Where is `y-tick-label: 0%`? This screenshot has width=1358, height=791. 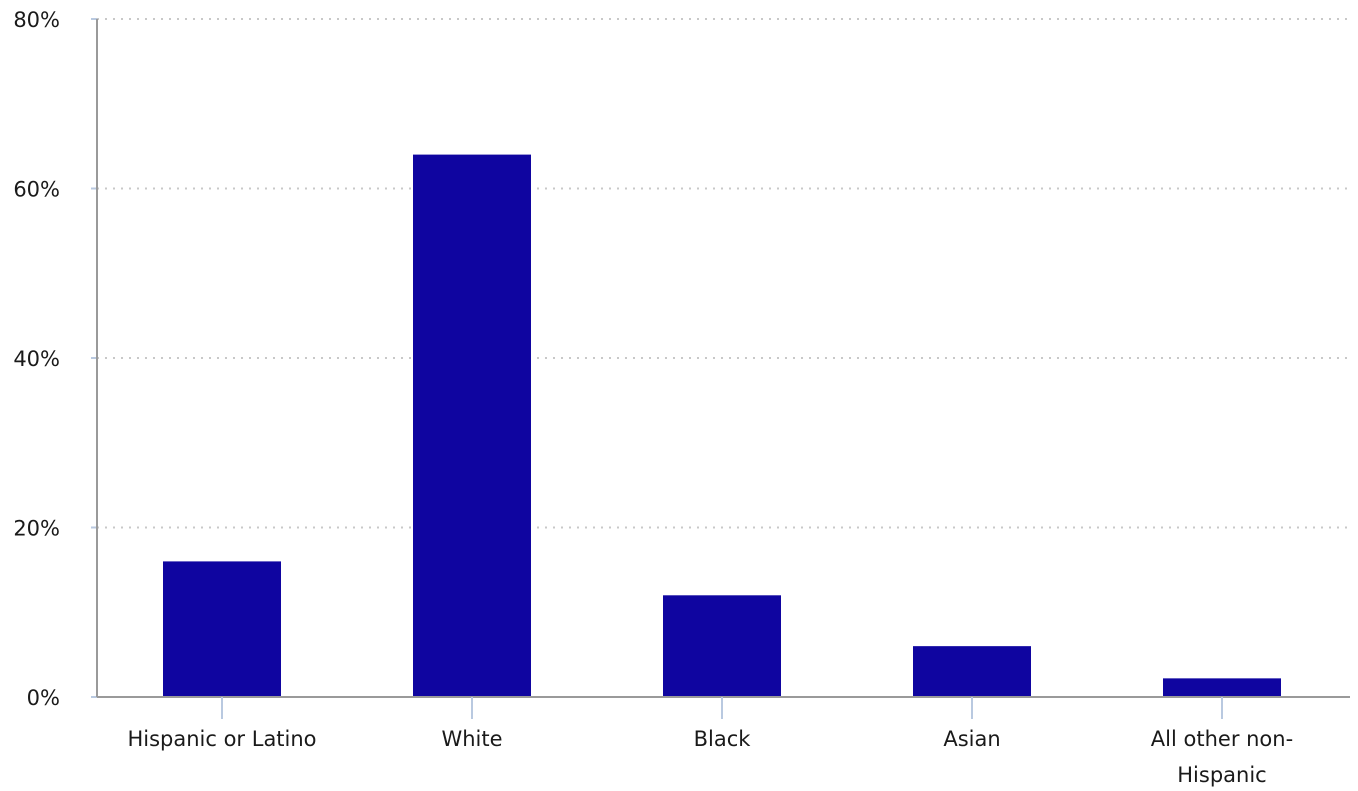
y-tick-label: 0% is located at coordinates (43, 698).